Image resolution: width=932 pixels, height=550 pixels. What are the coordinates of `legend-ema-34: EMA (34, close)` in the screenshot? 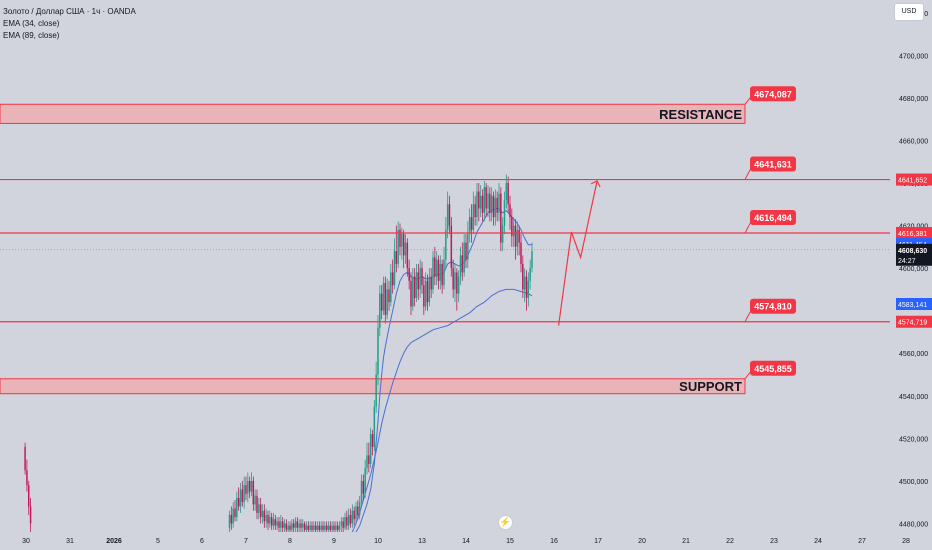 It's located at (31, 23).